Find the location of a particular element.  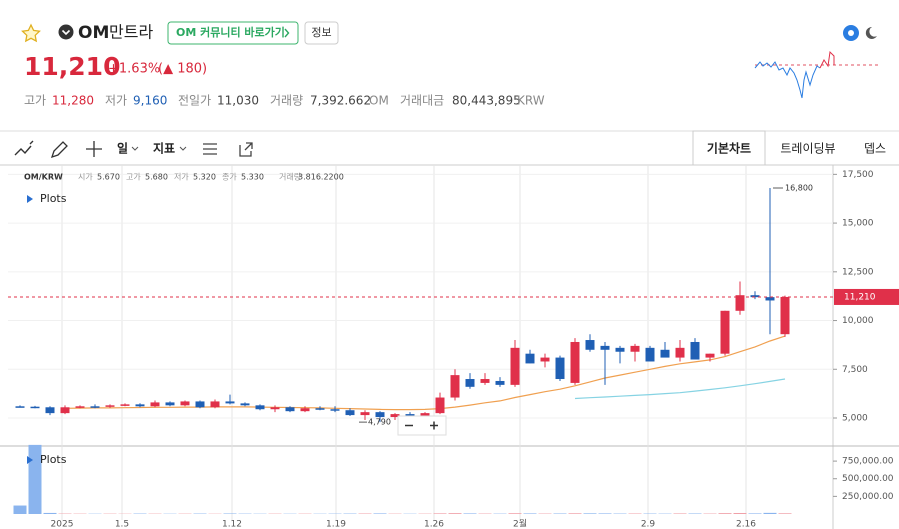

community-button-label: OM 커뮤니티 바로가기 is located at coordinates (230, 32).